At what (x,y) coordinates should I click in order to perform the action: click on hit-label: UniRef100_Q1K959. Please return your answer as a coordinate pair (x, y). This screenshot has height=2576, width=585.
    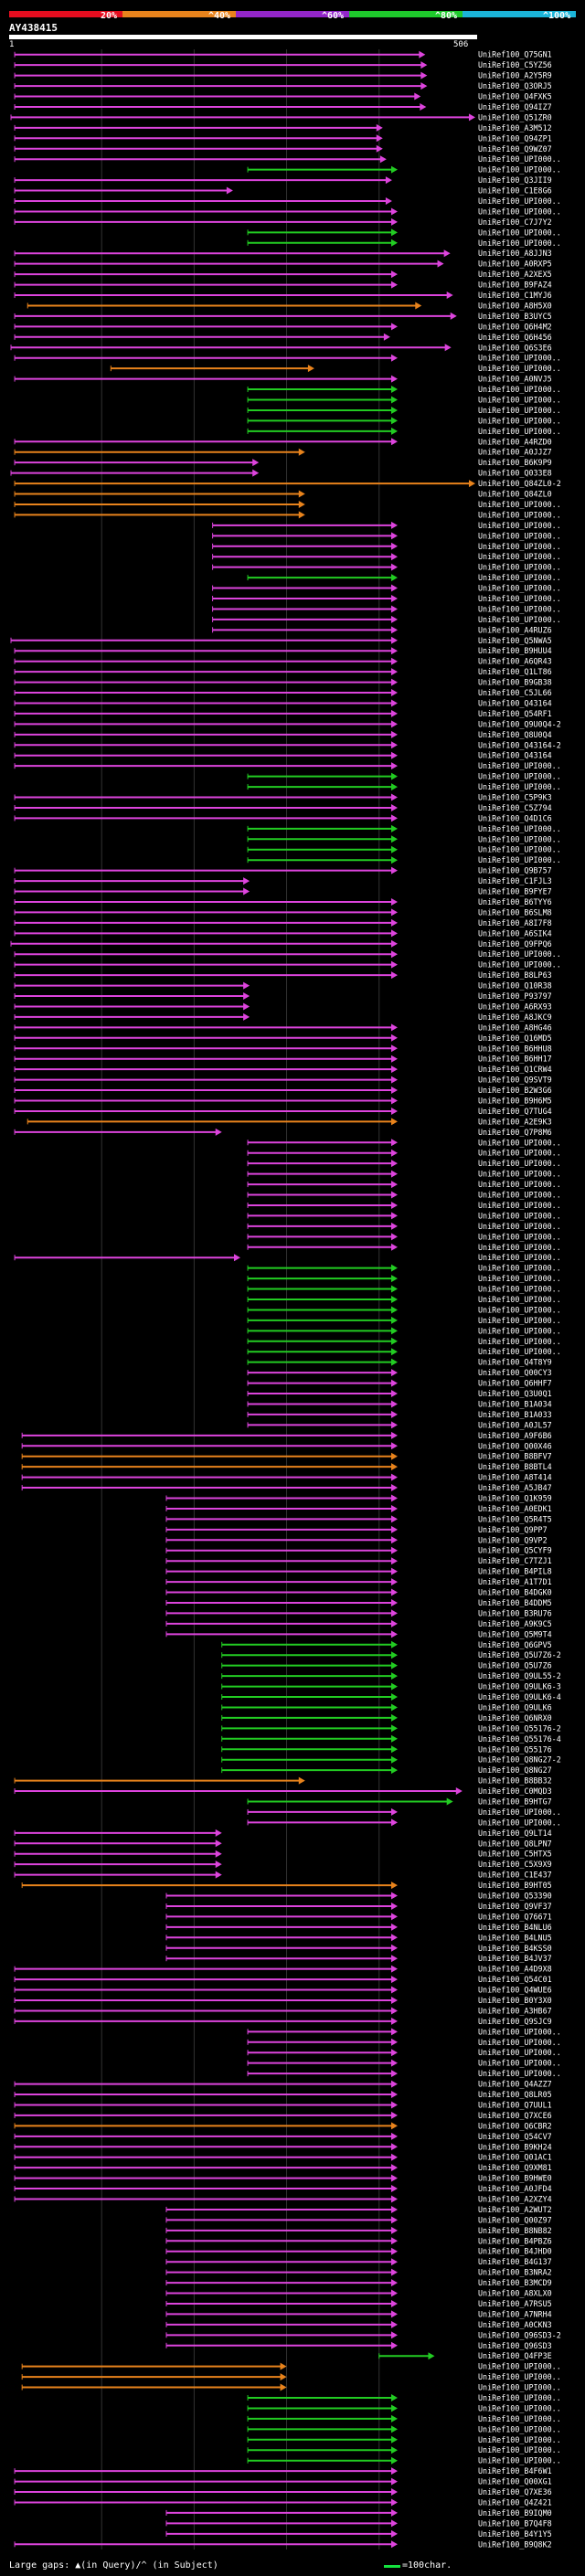
    Looking at the image, I should click on (515, 1498).